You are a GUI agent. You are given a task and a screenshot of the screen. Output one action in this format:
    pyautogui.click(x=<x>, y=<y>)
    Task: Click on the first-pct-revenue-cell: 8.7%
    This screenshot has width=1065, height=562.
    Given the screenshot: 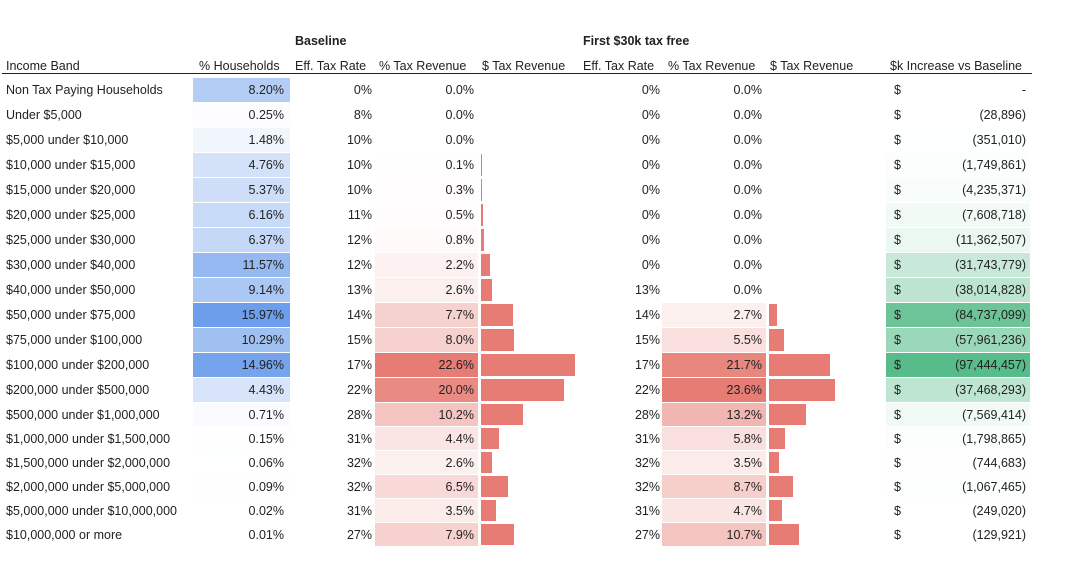 What is the action you would take?
    pyautogui.click(x=714, y=486)
    